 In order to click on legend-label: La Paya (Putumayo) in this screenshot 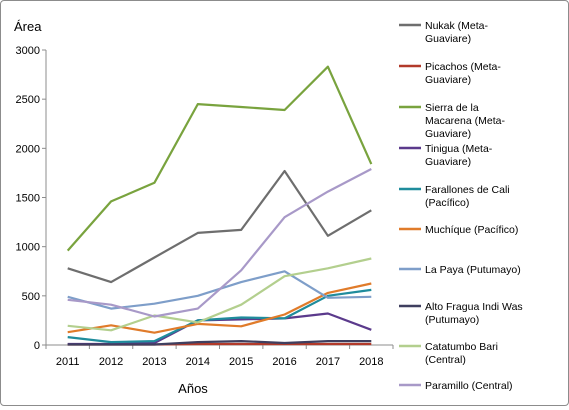, I will do `click(473, 270)`.